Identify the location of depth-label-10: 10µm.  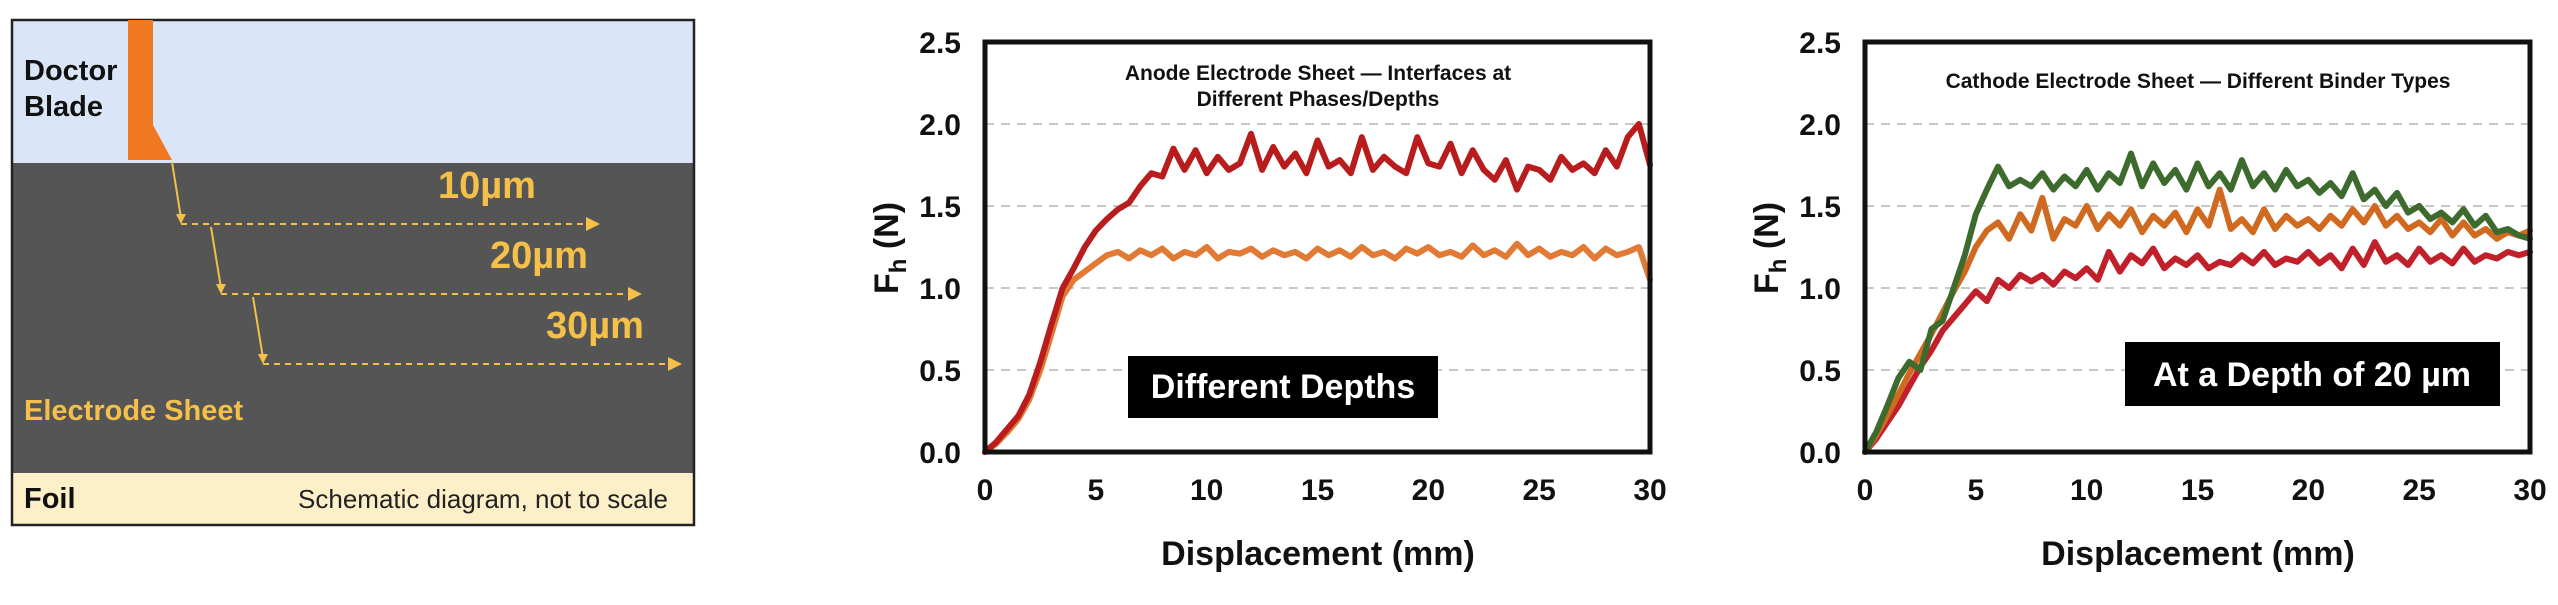
(487, 186).